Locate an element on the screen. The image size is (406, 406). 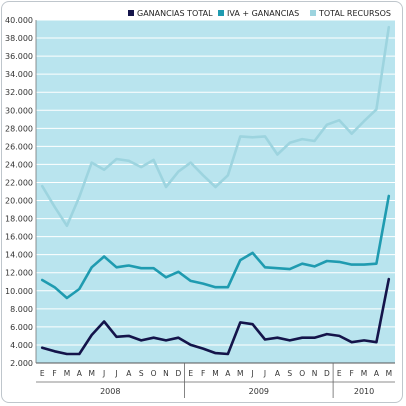
legend-label: TOTAL RECURSOS is located at coordinates (354, 13).